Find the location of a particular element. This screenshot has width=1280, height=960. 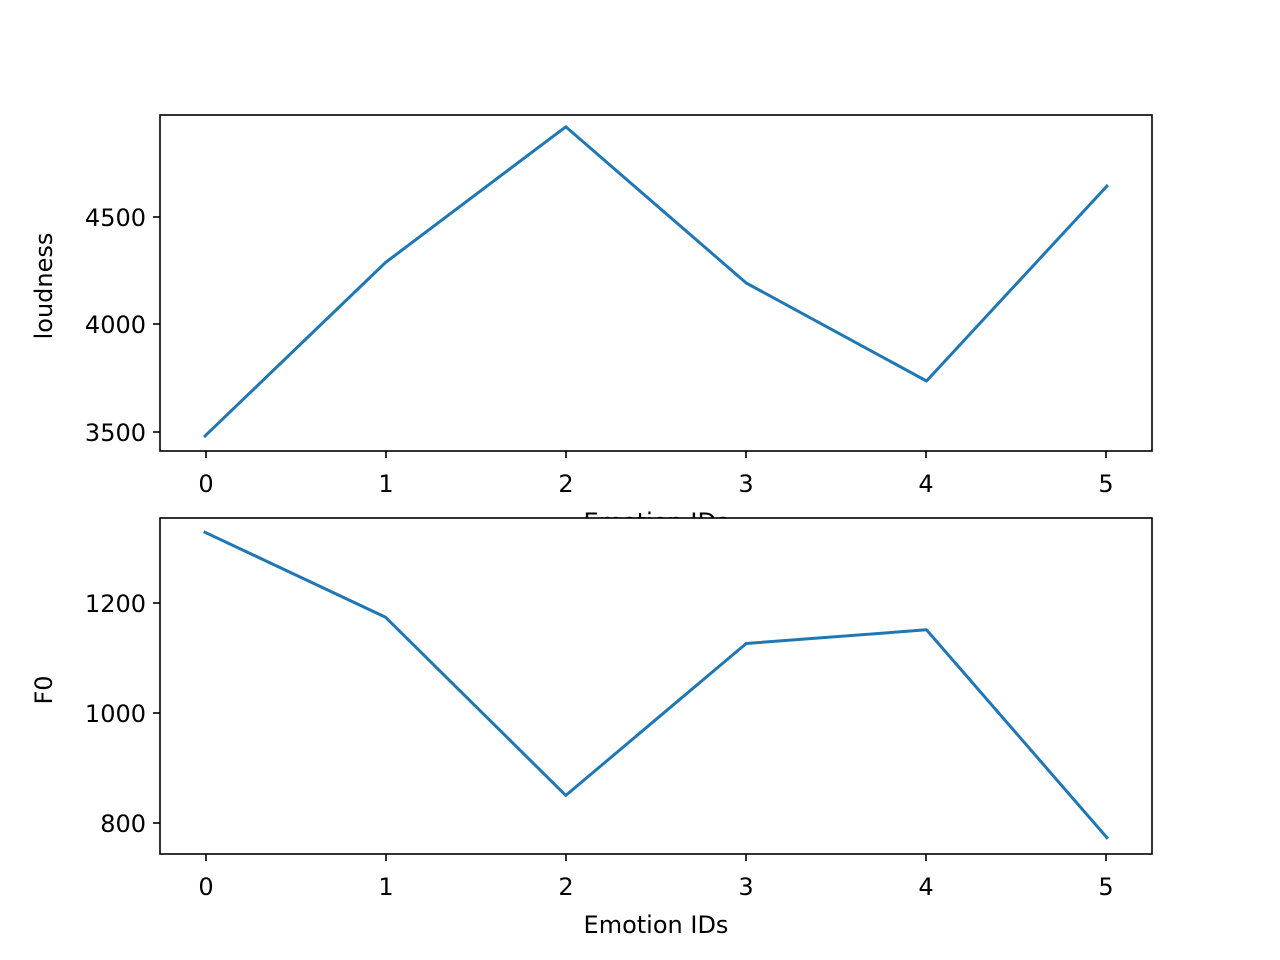

y-tick-label: 1200 is located at coordinates (115, 604).